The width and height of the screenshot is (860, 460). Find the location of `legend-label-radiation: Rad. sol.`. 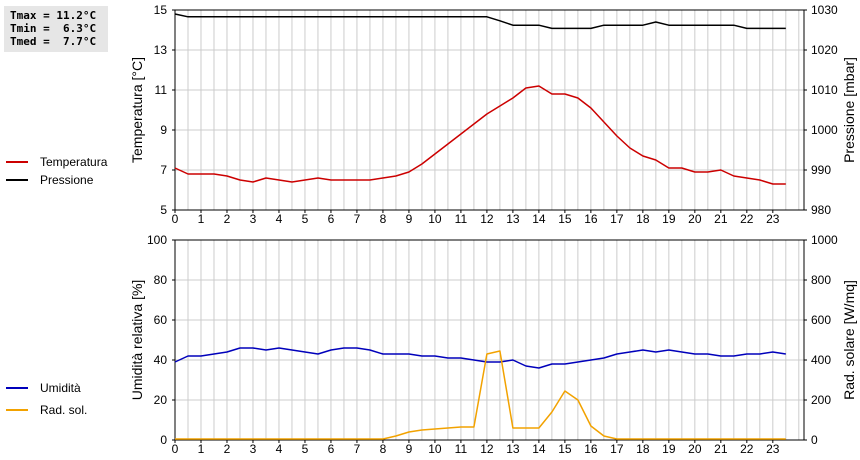

legend-label-radiation: Rad. sol. is located at coordinates (64, 410).